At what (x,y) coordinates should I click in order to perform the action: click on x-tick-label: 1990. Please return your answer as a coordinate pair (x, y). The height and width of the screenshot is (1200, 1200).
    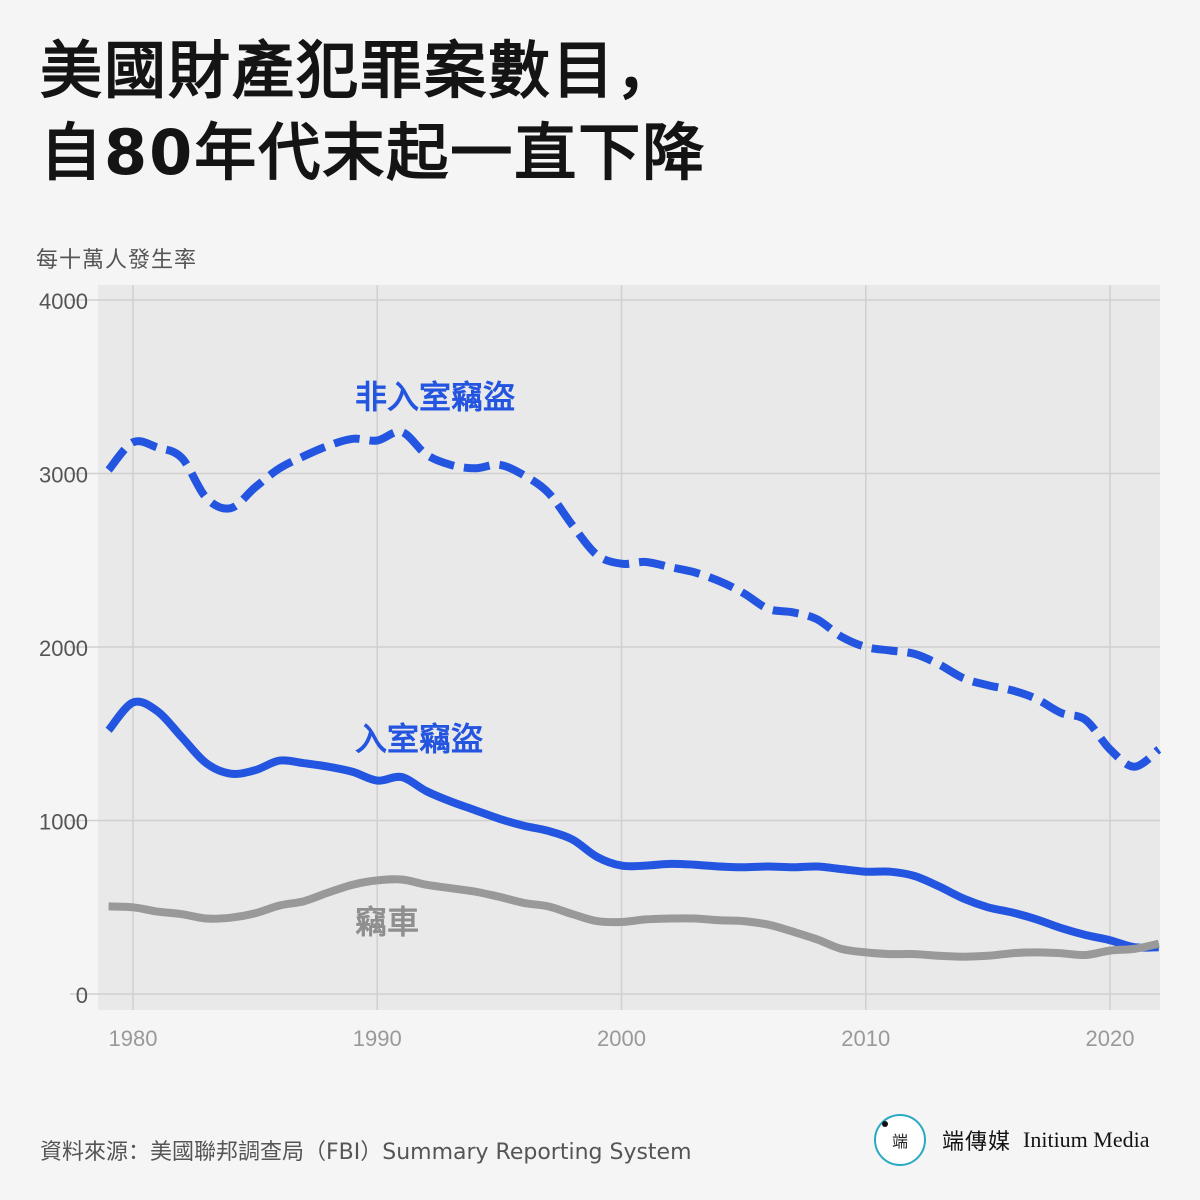
    Looking at the image, I should click on (377, 1038).